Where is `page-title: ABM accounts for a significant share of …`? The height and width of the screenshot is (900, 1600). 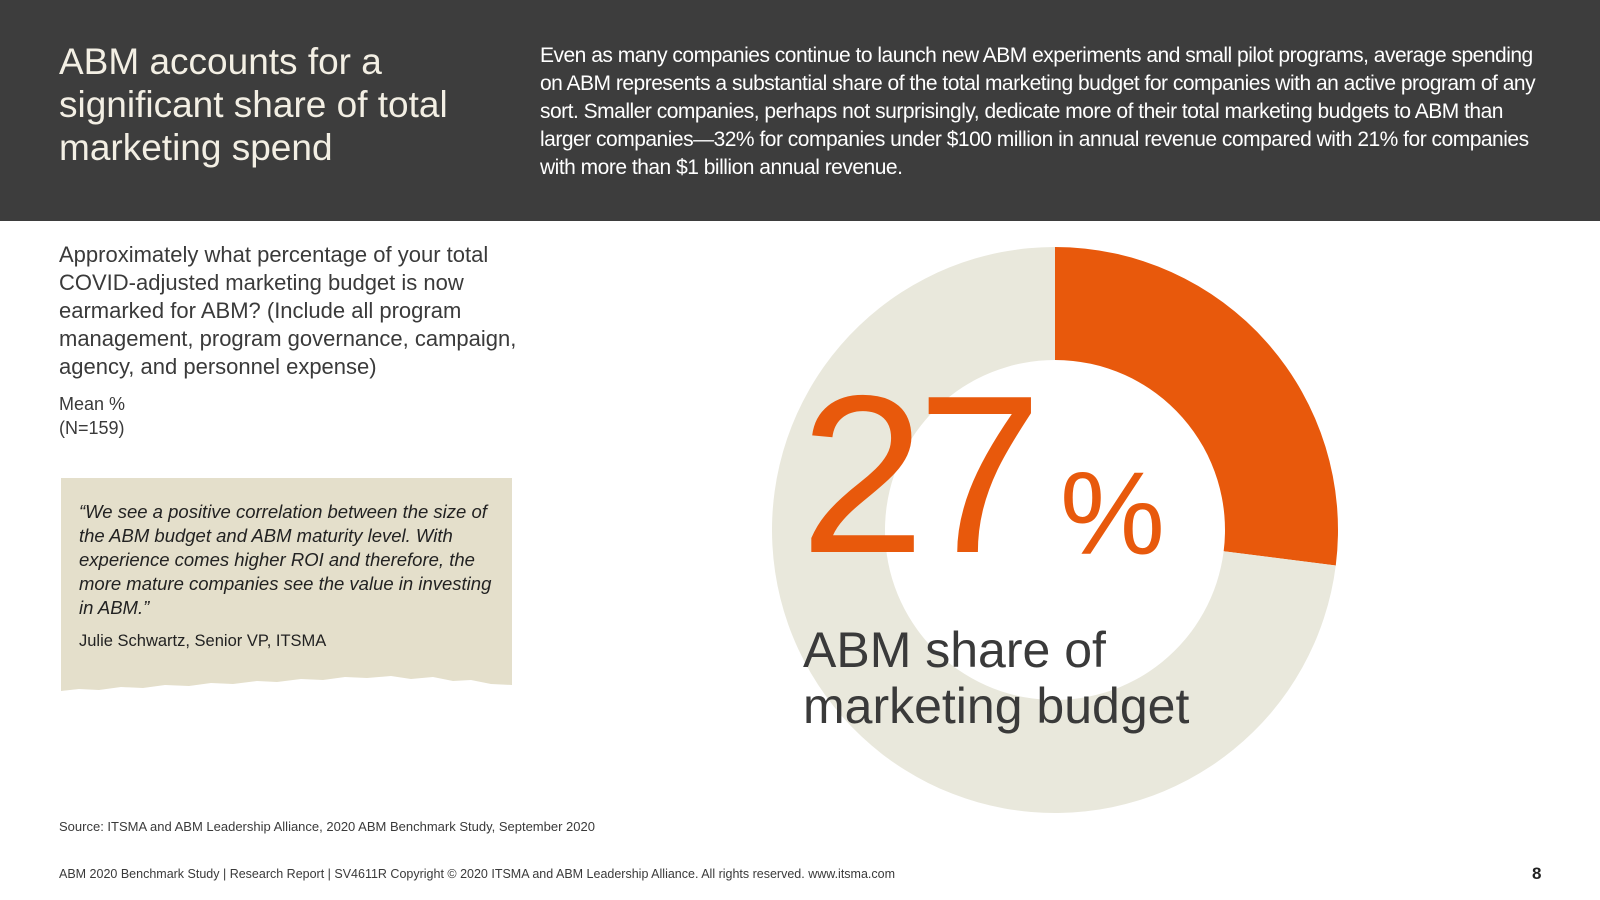 page-title: ABM accounts for a significant share of … is located at coordinates (253, 104).